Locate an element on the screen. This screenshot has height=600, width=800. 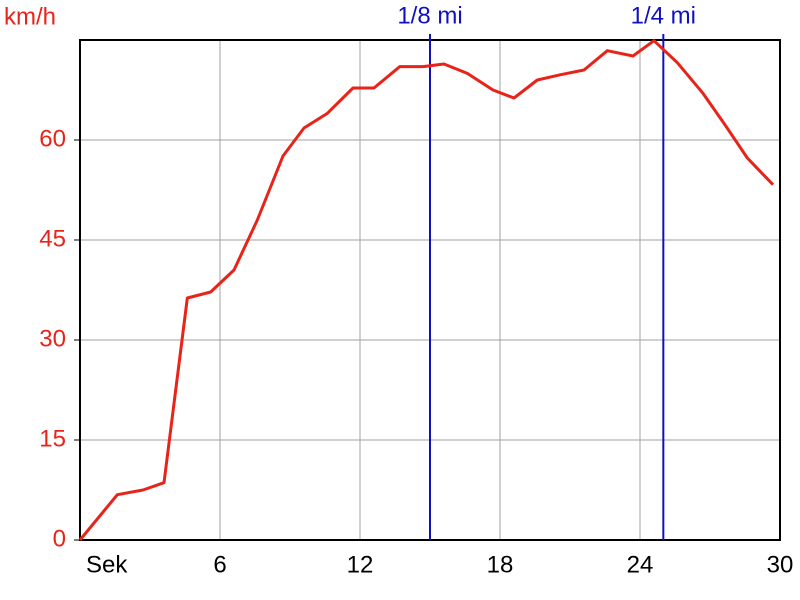
y-tick-label: 60 is located at coordinates (52, 138).